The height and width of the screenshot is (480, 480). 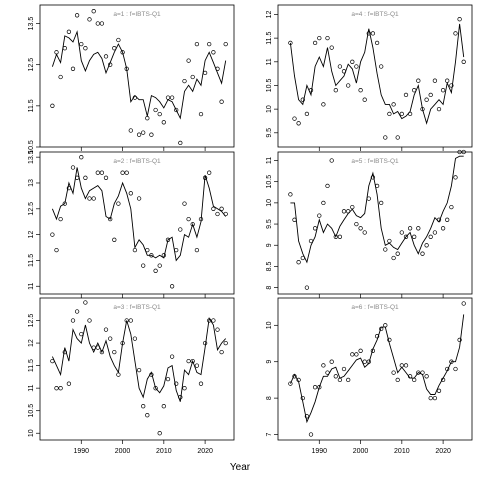 I want to click on x-tick-label: 2000, so click(x=123, y=451).